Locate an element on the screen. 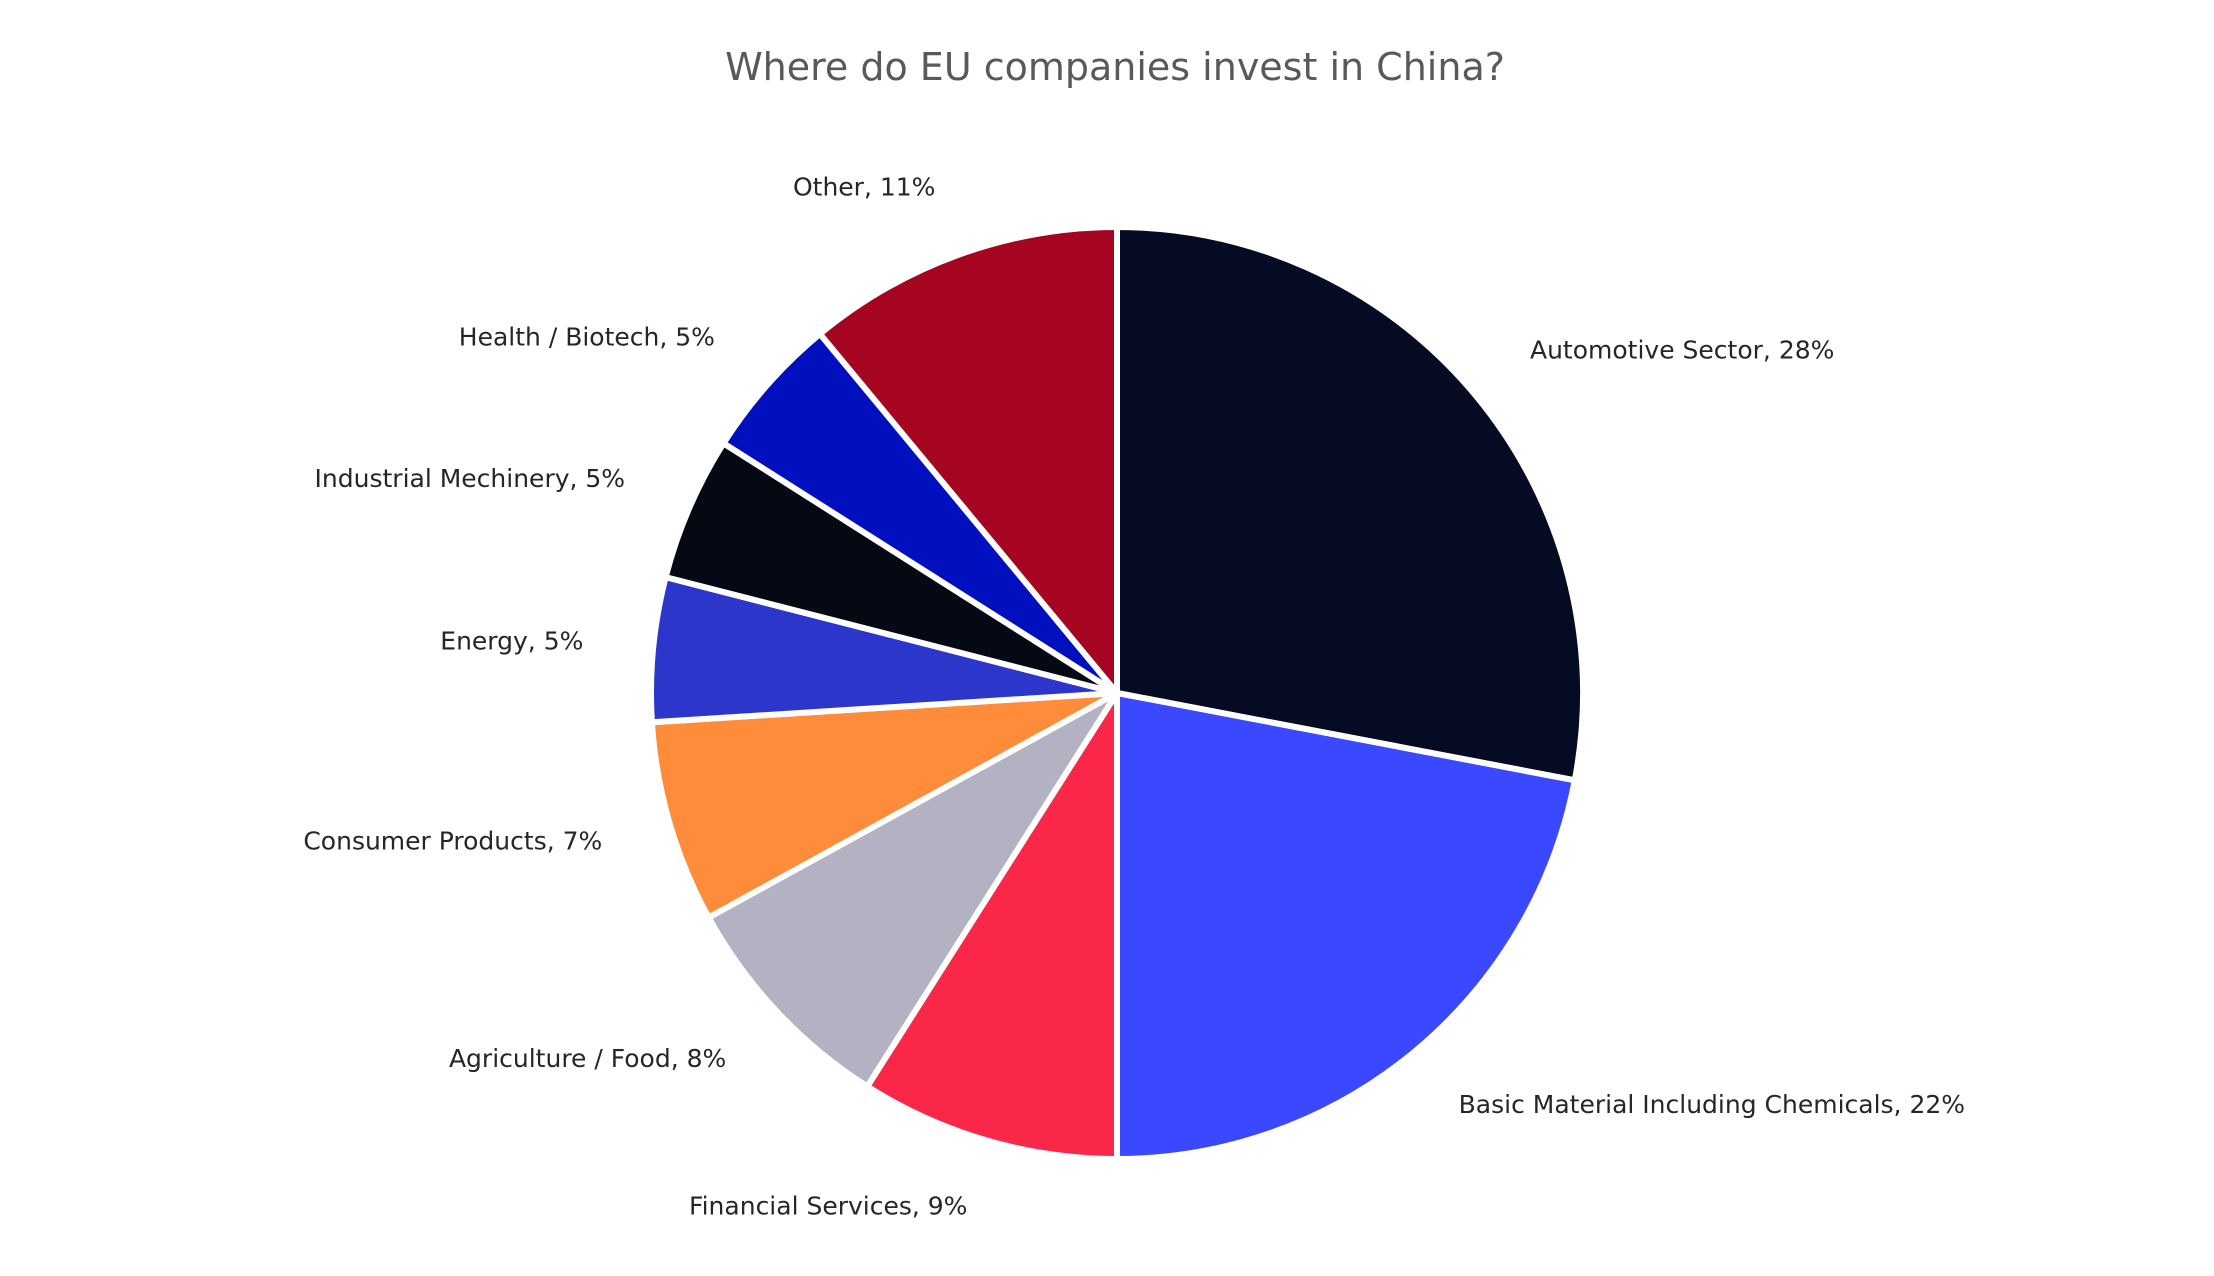 The width and height of the screenshot is (2214, 1276). pie-slice-consumer-products is located at coordinates (883, 806).